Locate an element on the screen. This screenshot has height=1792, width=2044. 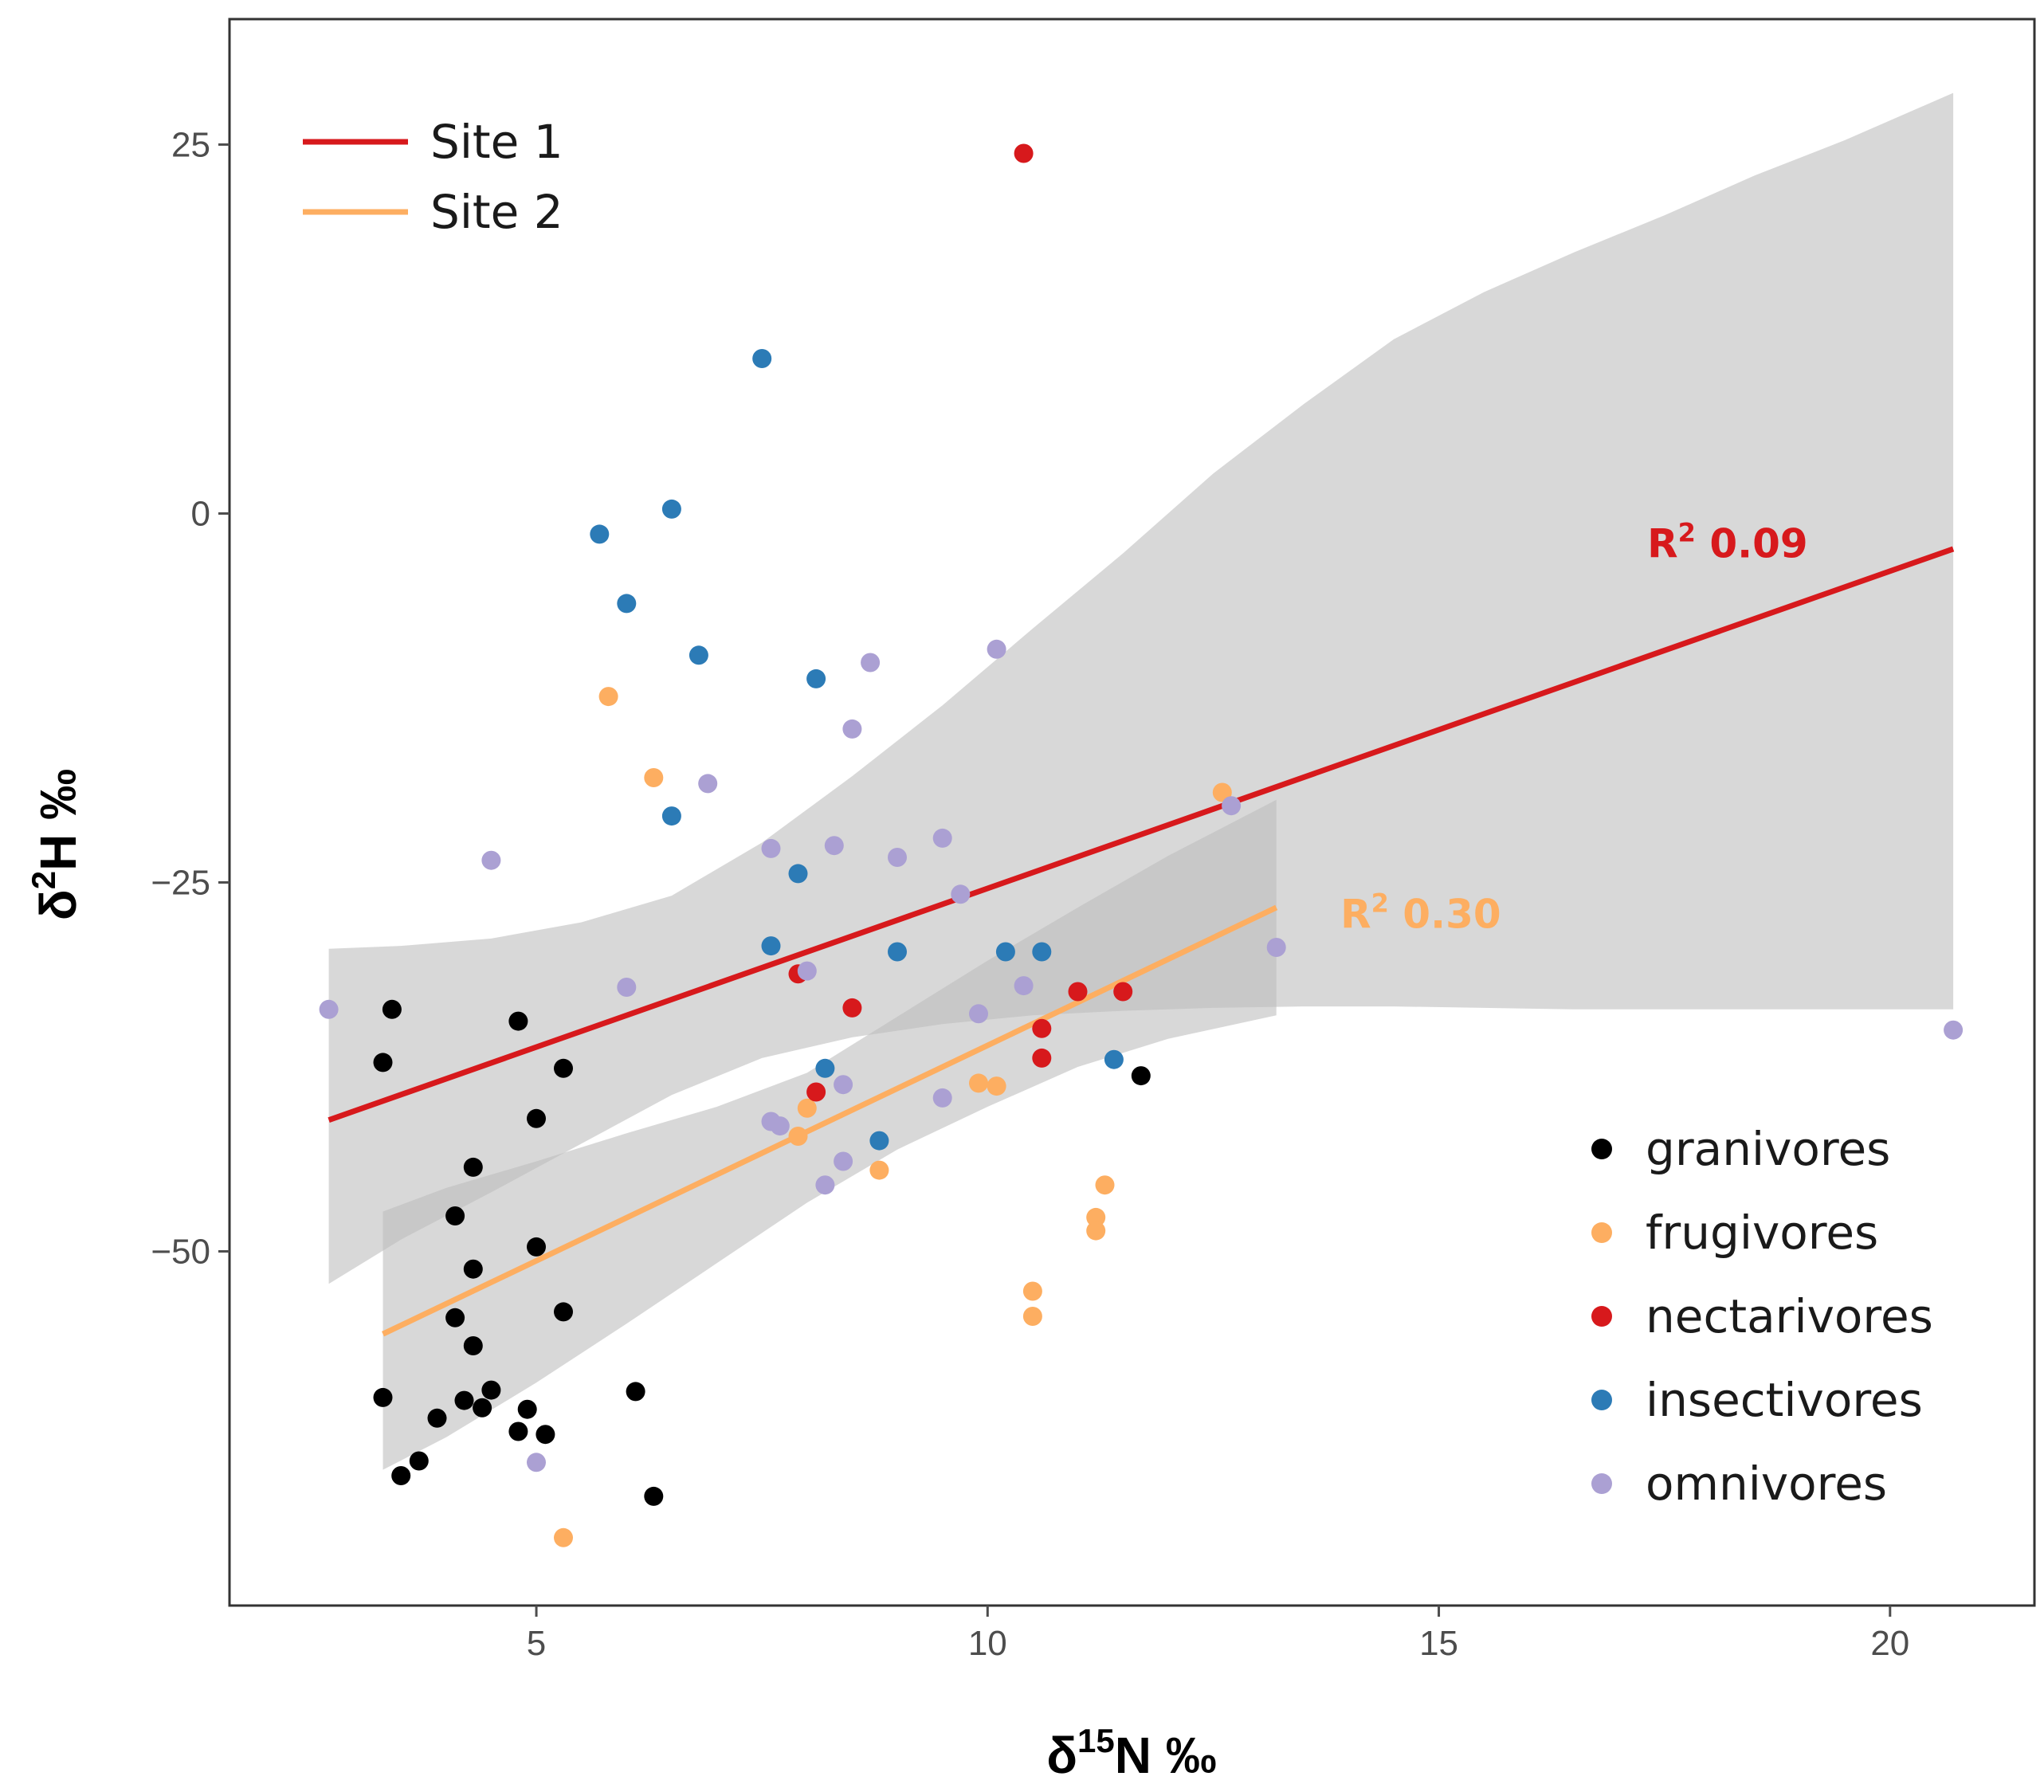
x-tick-label: 10 is located at coordinates (988, 1643).